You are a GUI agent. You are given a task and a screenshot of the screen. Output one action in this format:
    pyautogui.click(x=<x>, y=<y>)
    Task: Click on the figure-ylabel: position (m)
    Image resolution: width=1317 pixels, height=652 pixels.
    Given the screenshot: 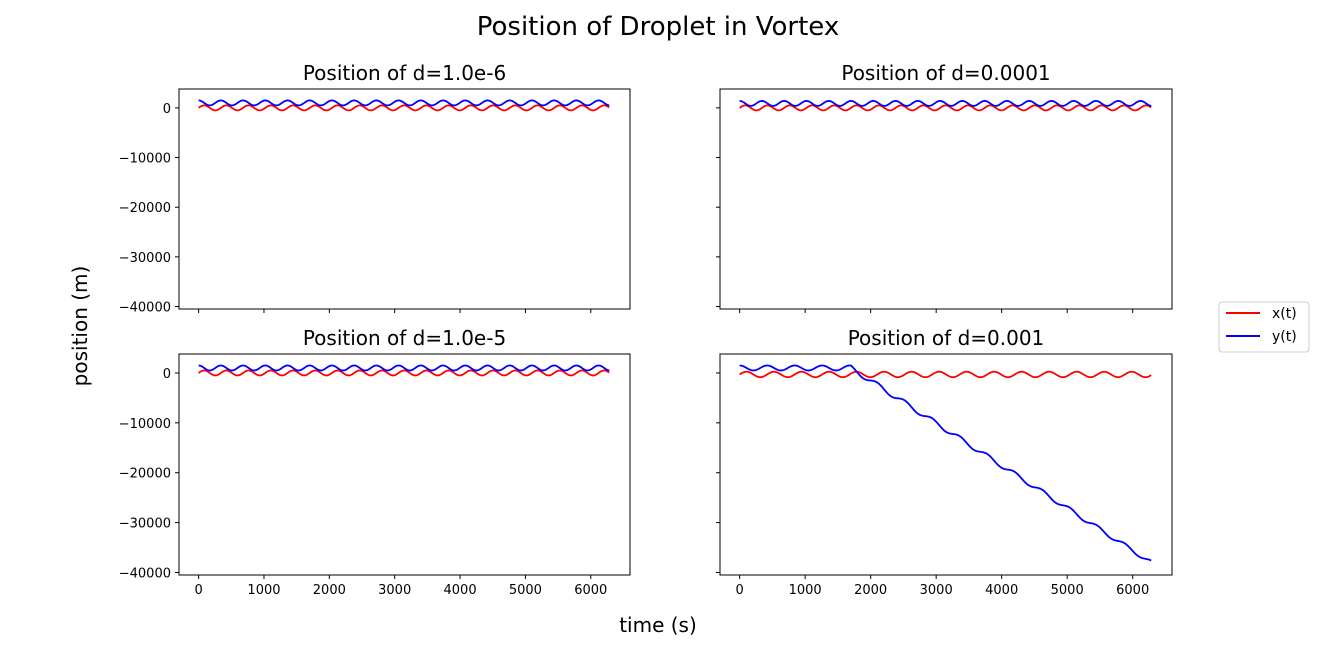 What is the action you would take?
    pyautogui.click(x=80, y=326)
    